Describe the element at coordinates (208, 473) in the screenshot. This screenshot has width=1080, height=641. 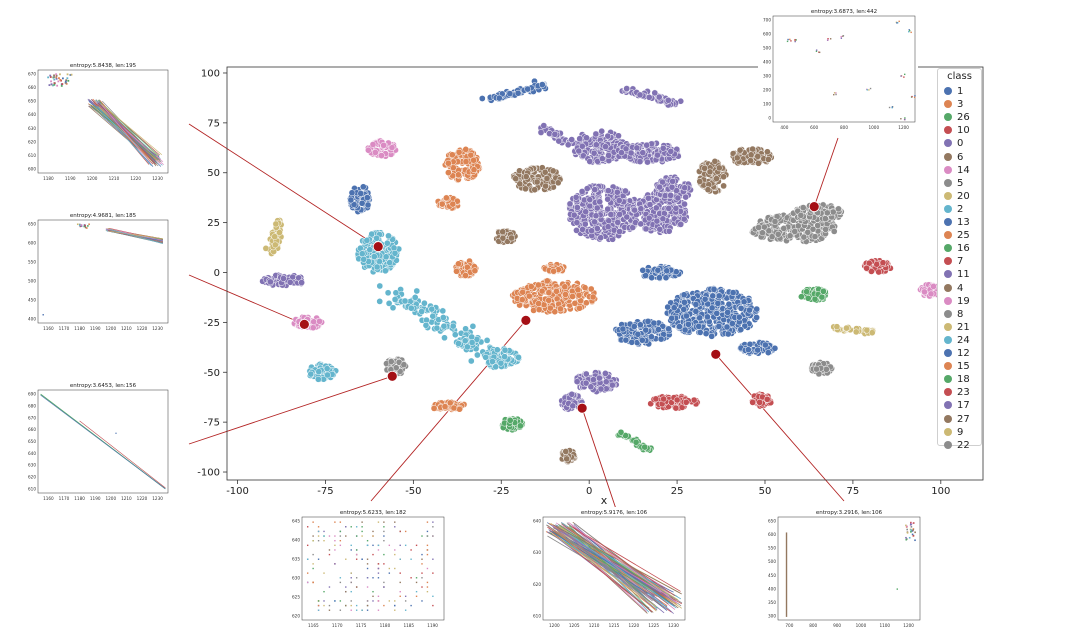
I see `y-tick-label: -100` at that location.